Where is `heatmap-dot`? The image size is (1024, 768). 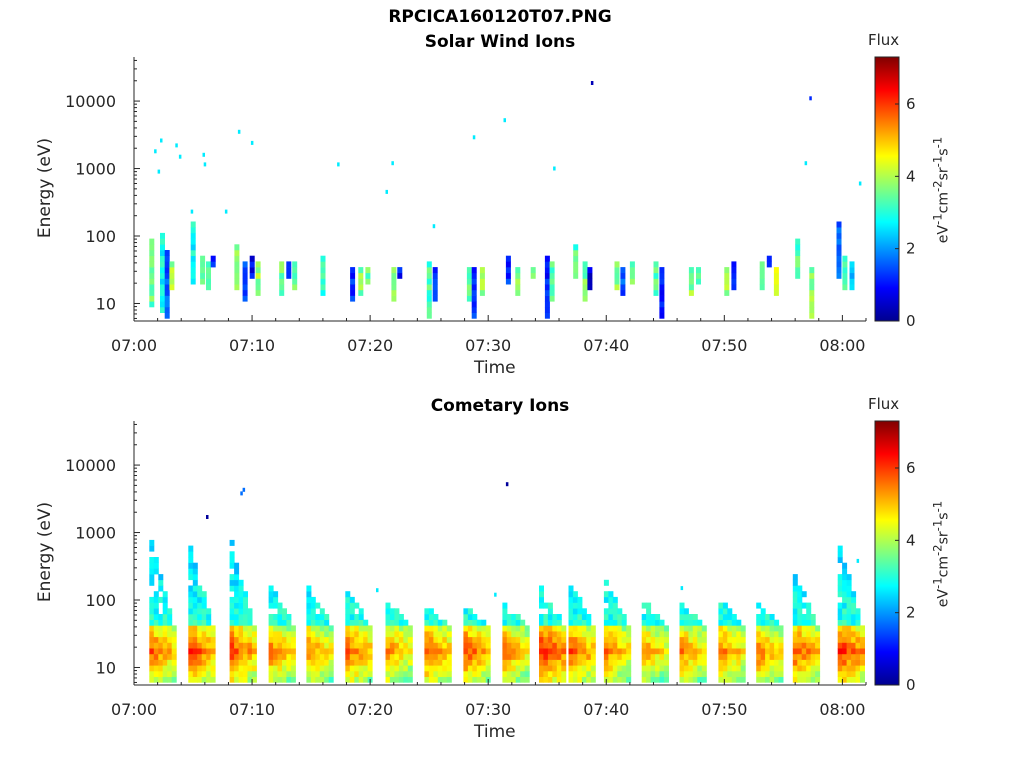
heatmap-dot is located at coordinates (682, 588).